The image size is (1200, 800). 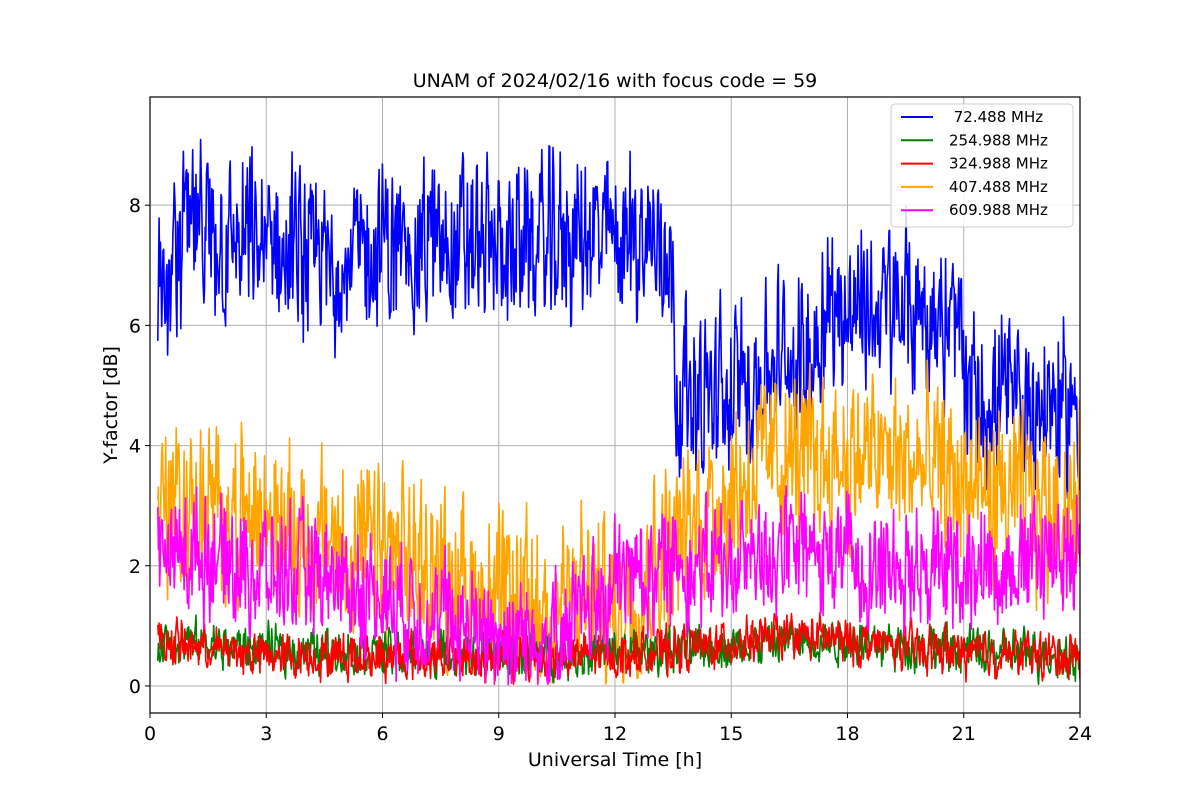 What do you see at coordinates (998, 210) in the screenshot?
I see `legend-label: 609.988 MHz` at bounding box center [998, 210].